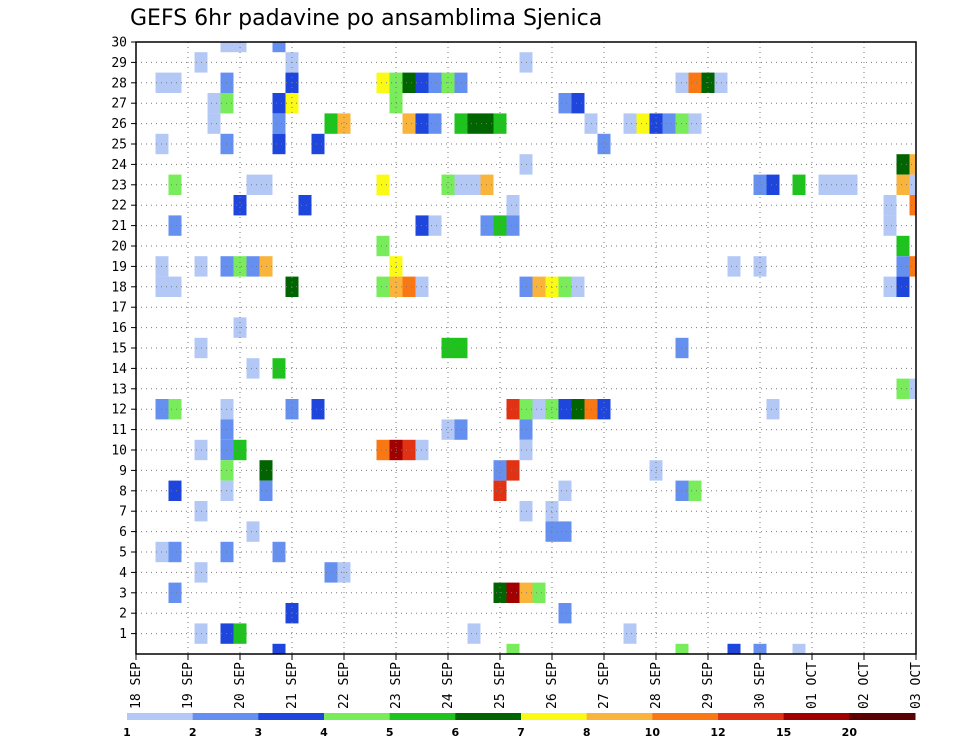 Image resolution: width=960 pixels, height=742 pixels. I want to click on y-tick-label: 30, so click(119, 43).